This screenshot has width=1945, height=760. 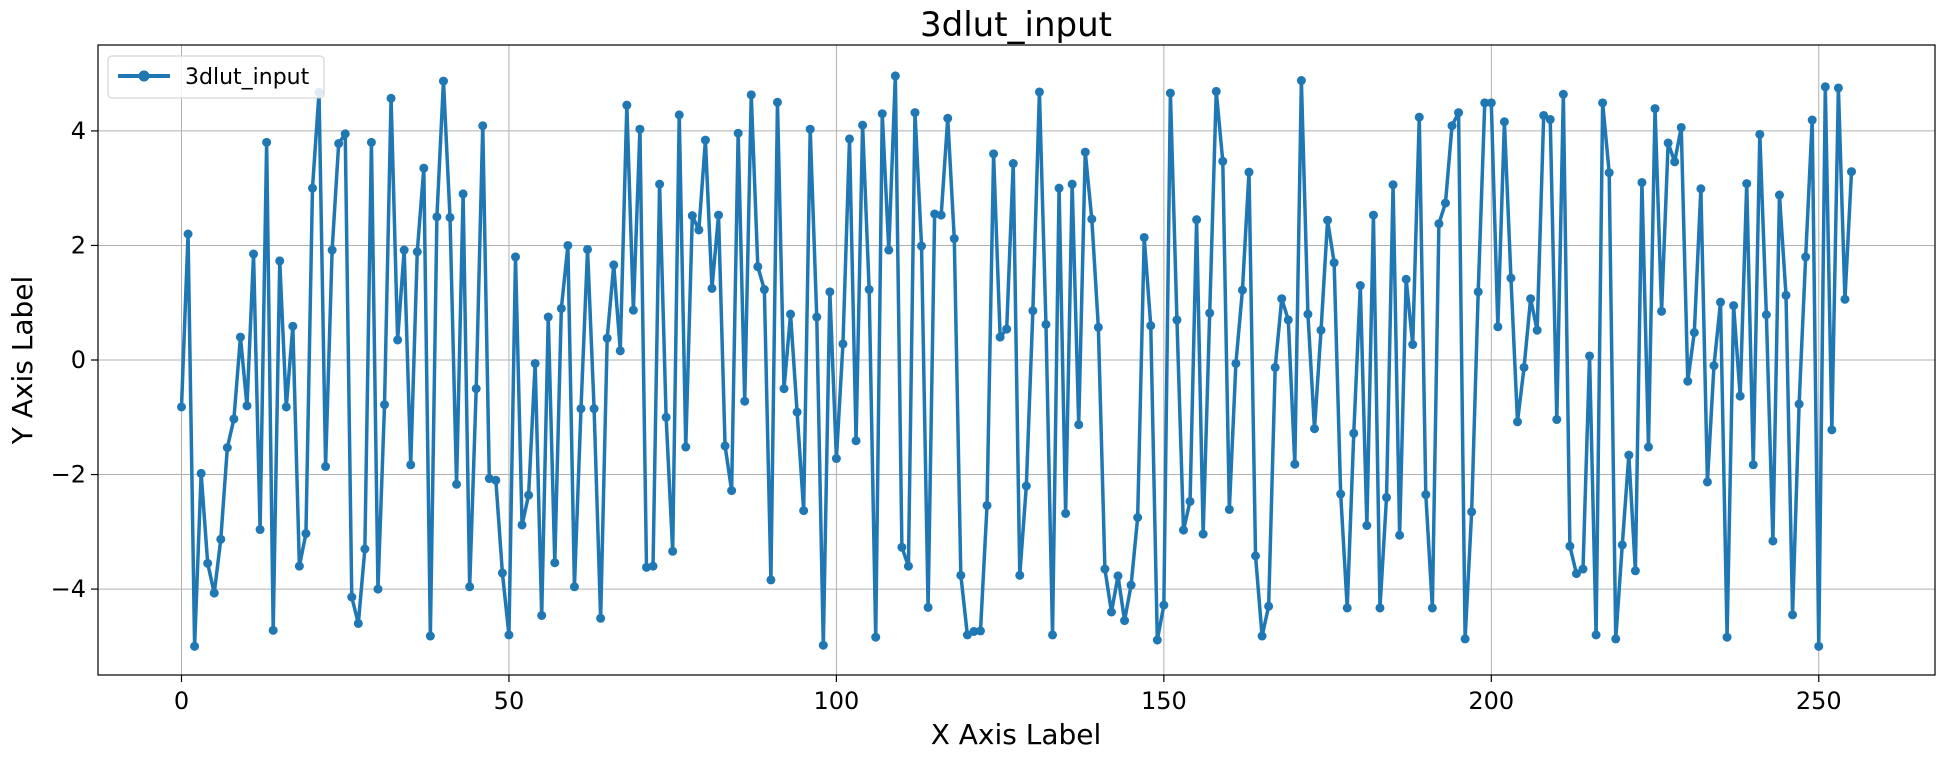 I want to click on legend-box, so click(x=216, y=77).